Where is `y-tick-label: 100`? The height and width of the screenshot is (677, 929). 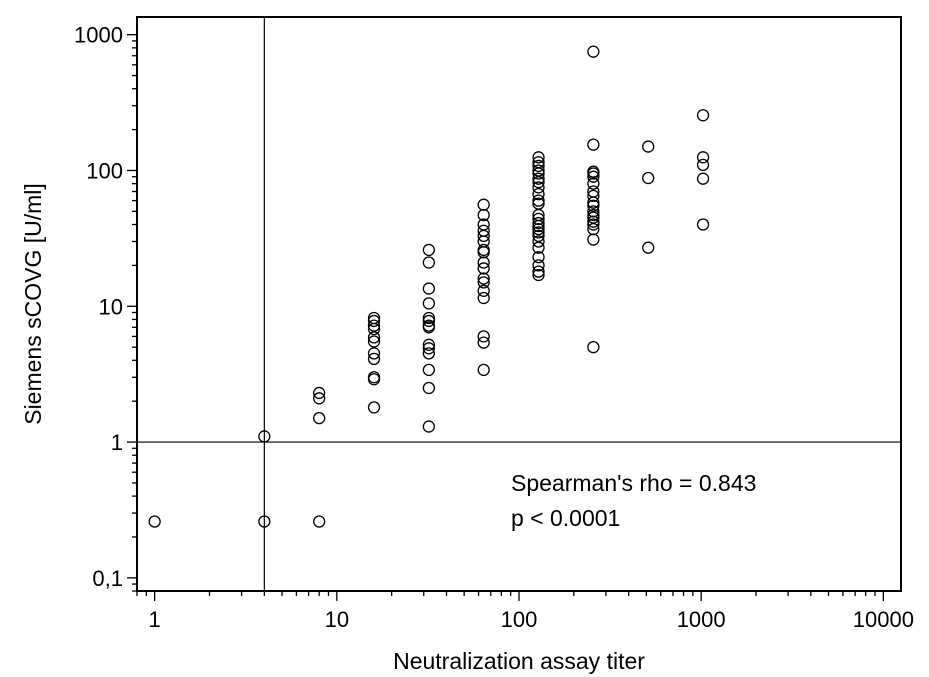 y-tick-label: 100 is located at coordinates (104, 170).